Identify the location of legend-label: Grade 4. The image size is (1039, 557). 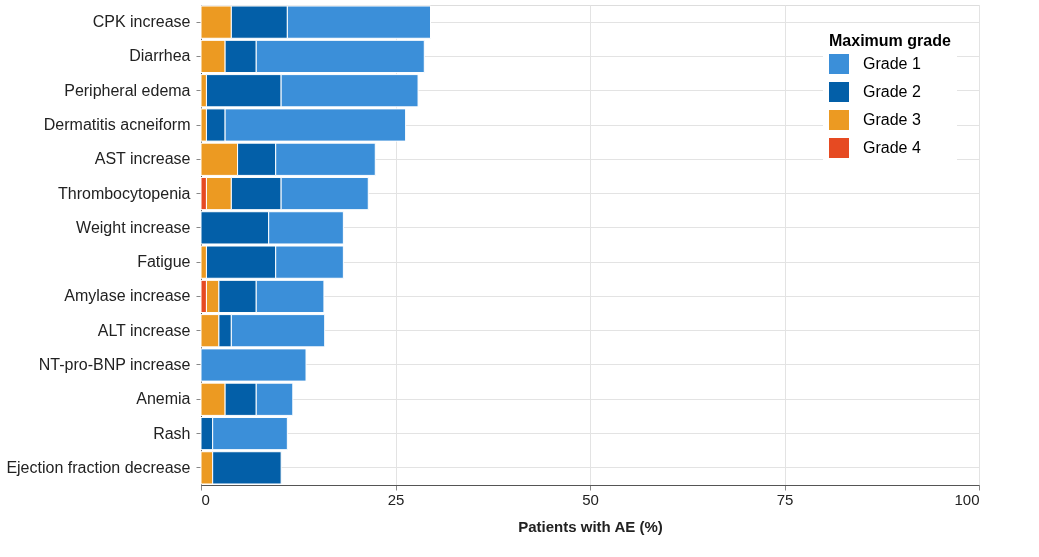
(892, 147).